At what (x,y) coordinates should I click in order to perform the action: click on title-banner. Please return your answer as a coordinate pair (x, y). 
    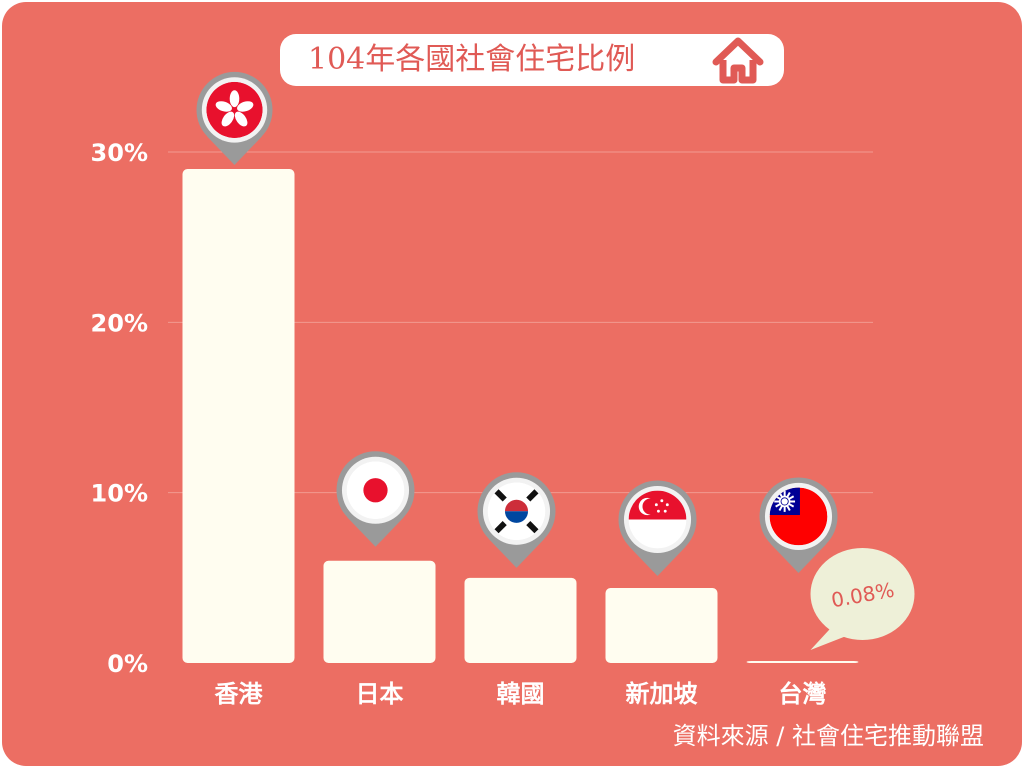
    Looking at the image, I should click on (532, 60).